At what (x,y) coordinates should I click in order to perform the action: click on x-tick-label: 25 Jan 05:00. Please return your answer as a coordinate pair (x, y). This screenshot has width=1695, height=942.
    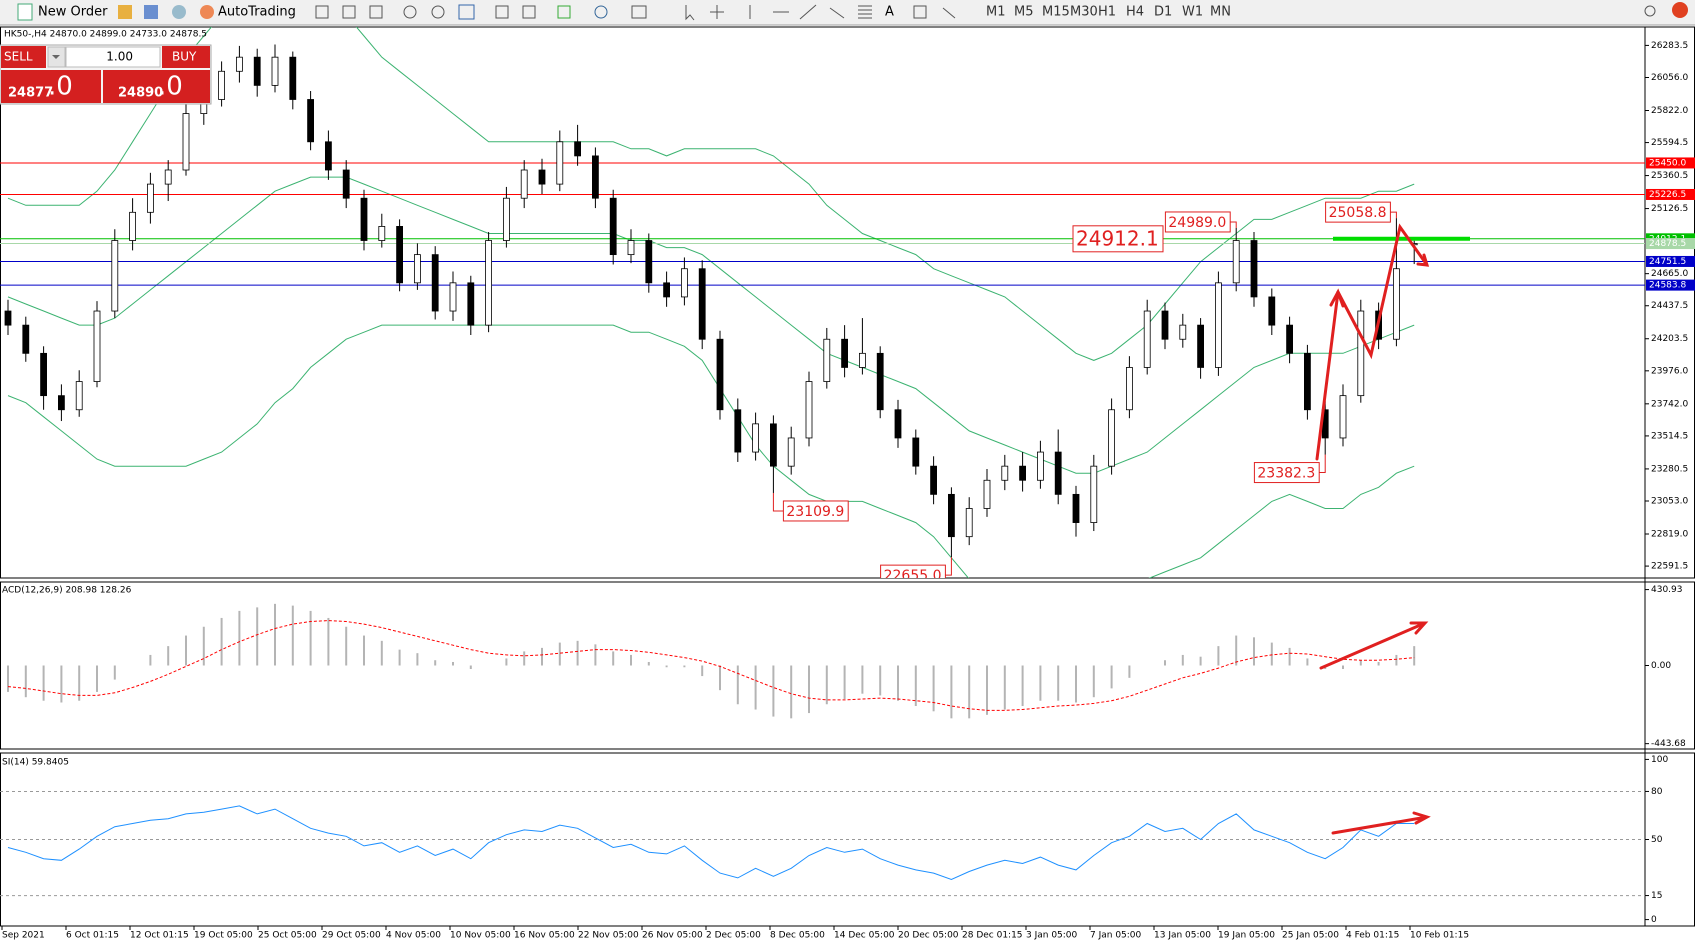
    Looking at the image, I should click on (1310, 936).